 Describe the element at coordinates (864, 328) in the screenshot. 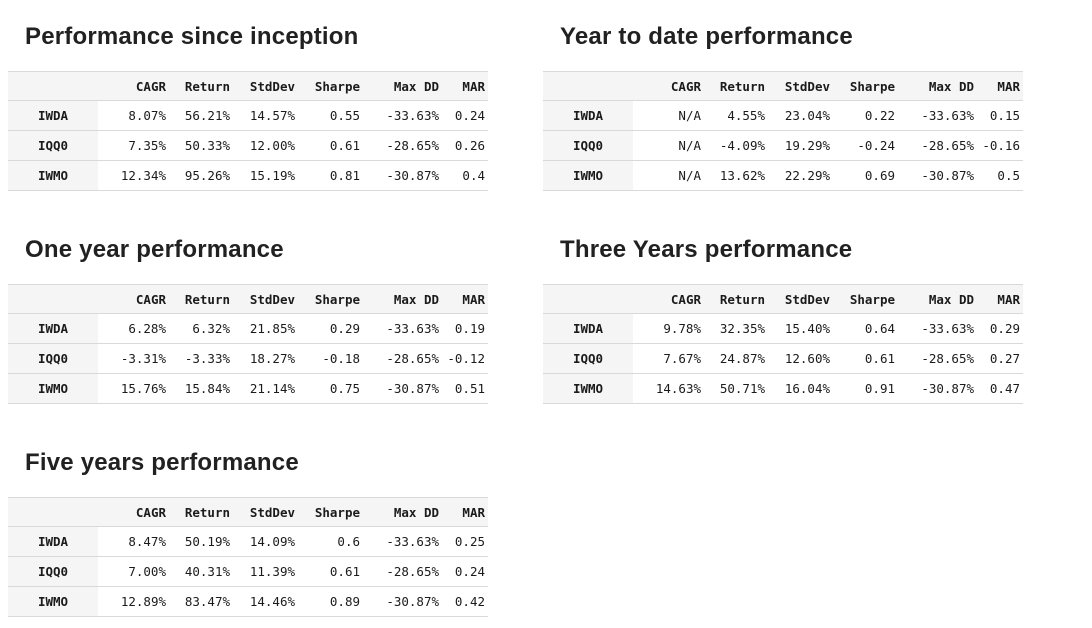

I see `data-cell: 0.64` at that location.